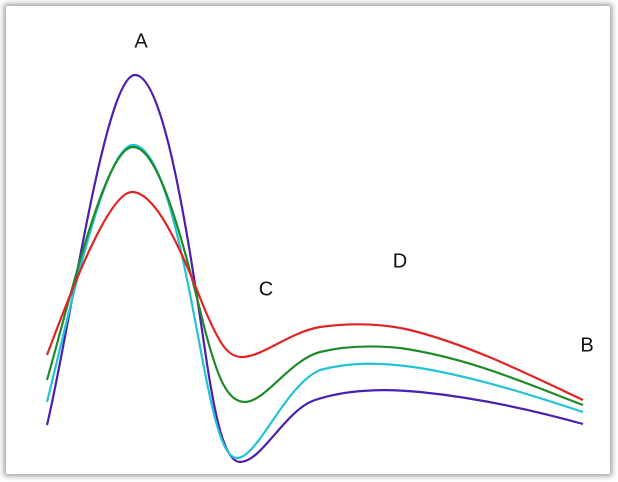 The image size is (618, 482). I want to click on label-d: D, so click(400, 261).